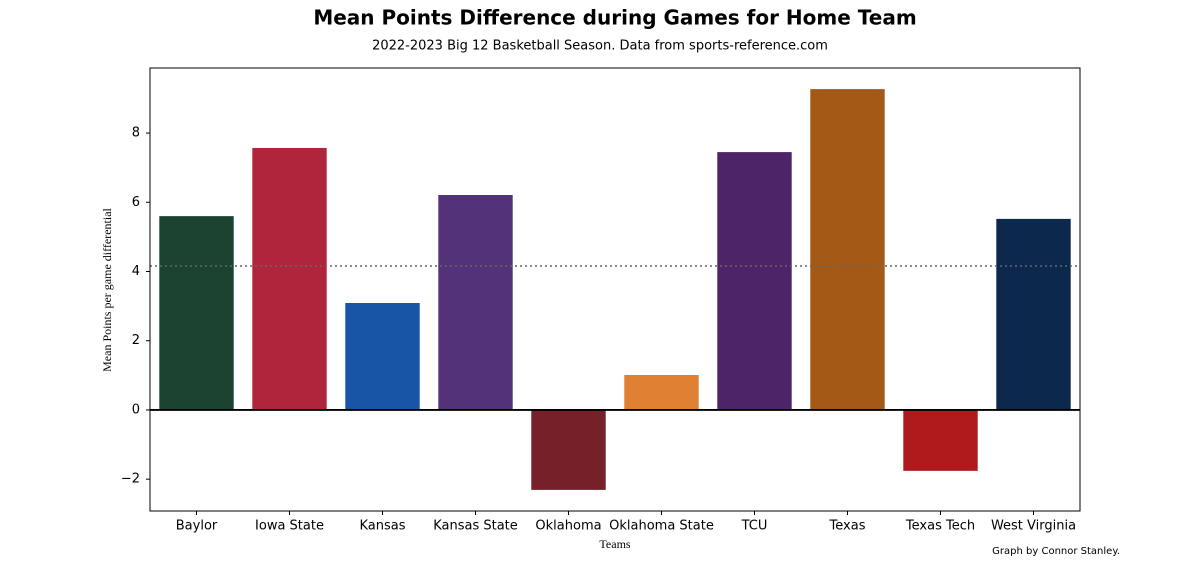 Image resolution: width=1200 pixels, height=574 pixels. Describe the element at coordinates (754, 526) in the screenshot. I see `x-tick-label: TCU` at that location.